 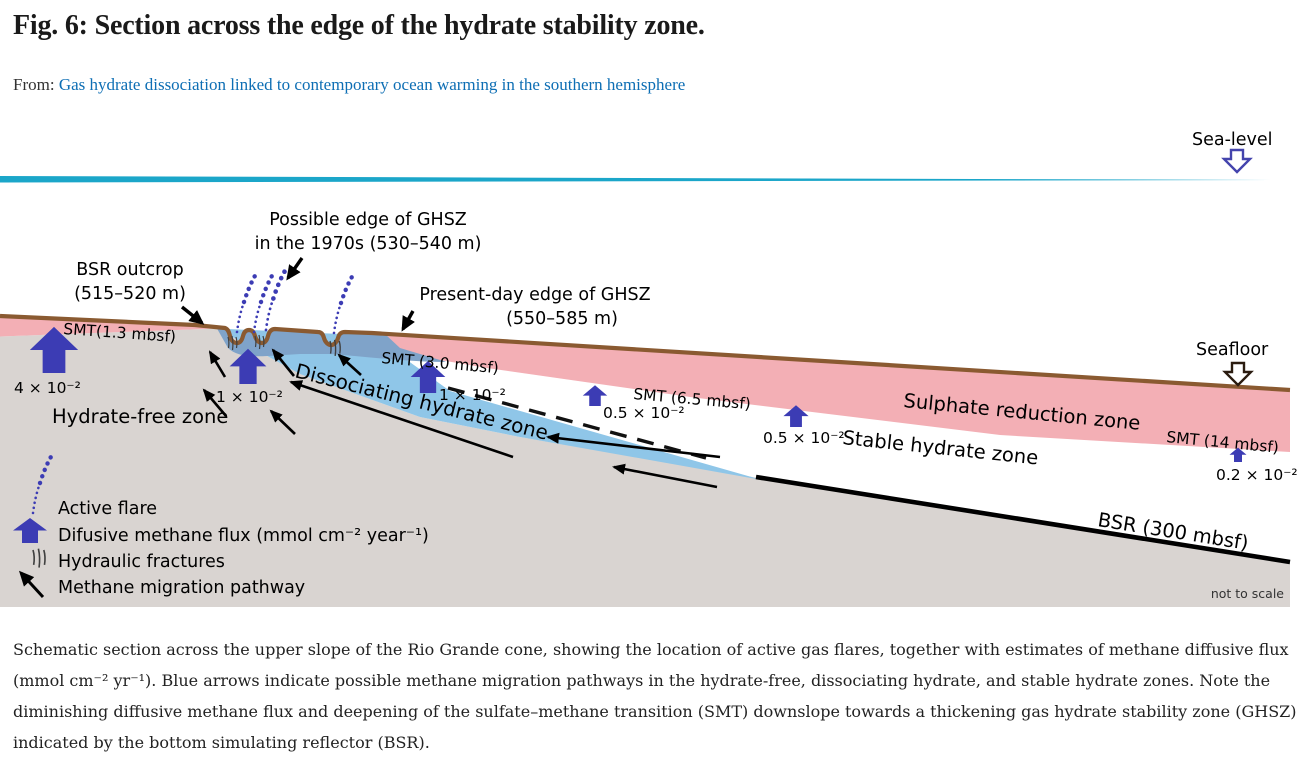 I want to click on bsr-outcrop-depth: (515–520 m), so click(x=130, y=294).